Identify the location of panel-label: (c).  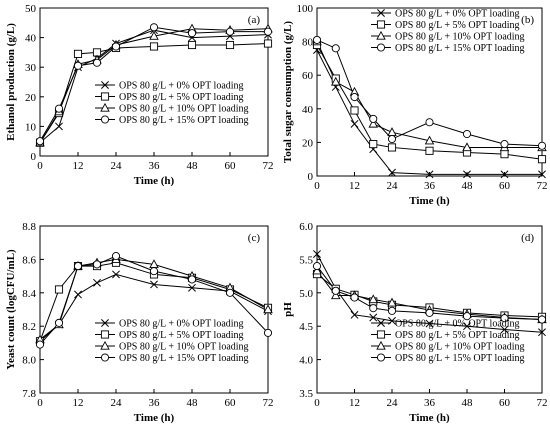
(254, 238).